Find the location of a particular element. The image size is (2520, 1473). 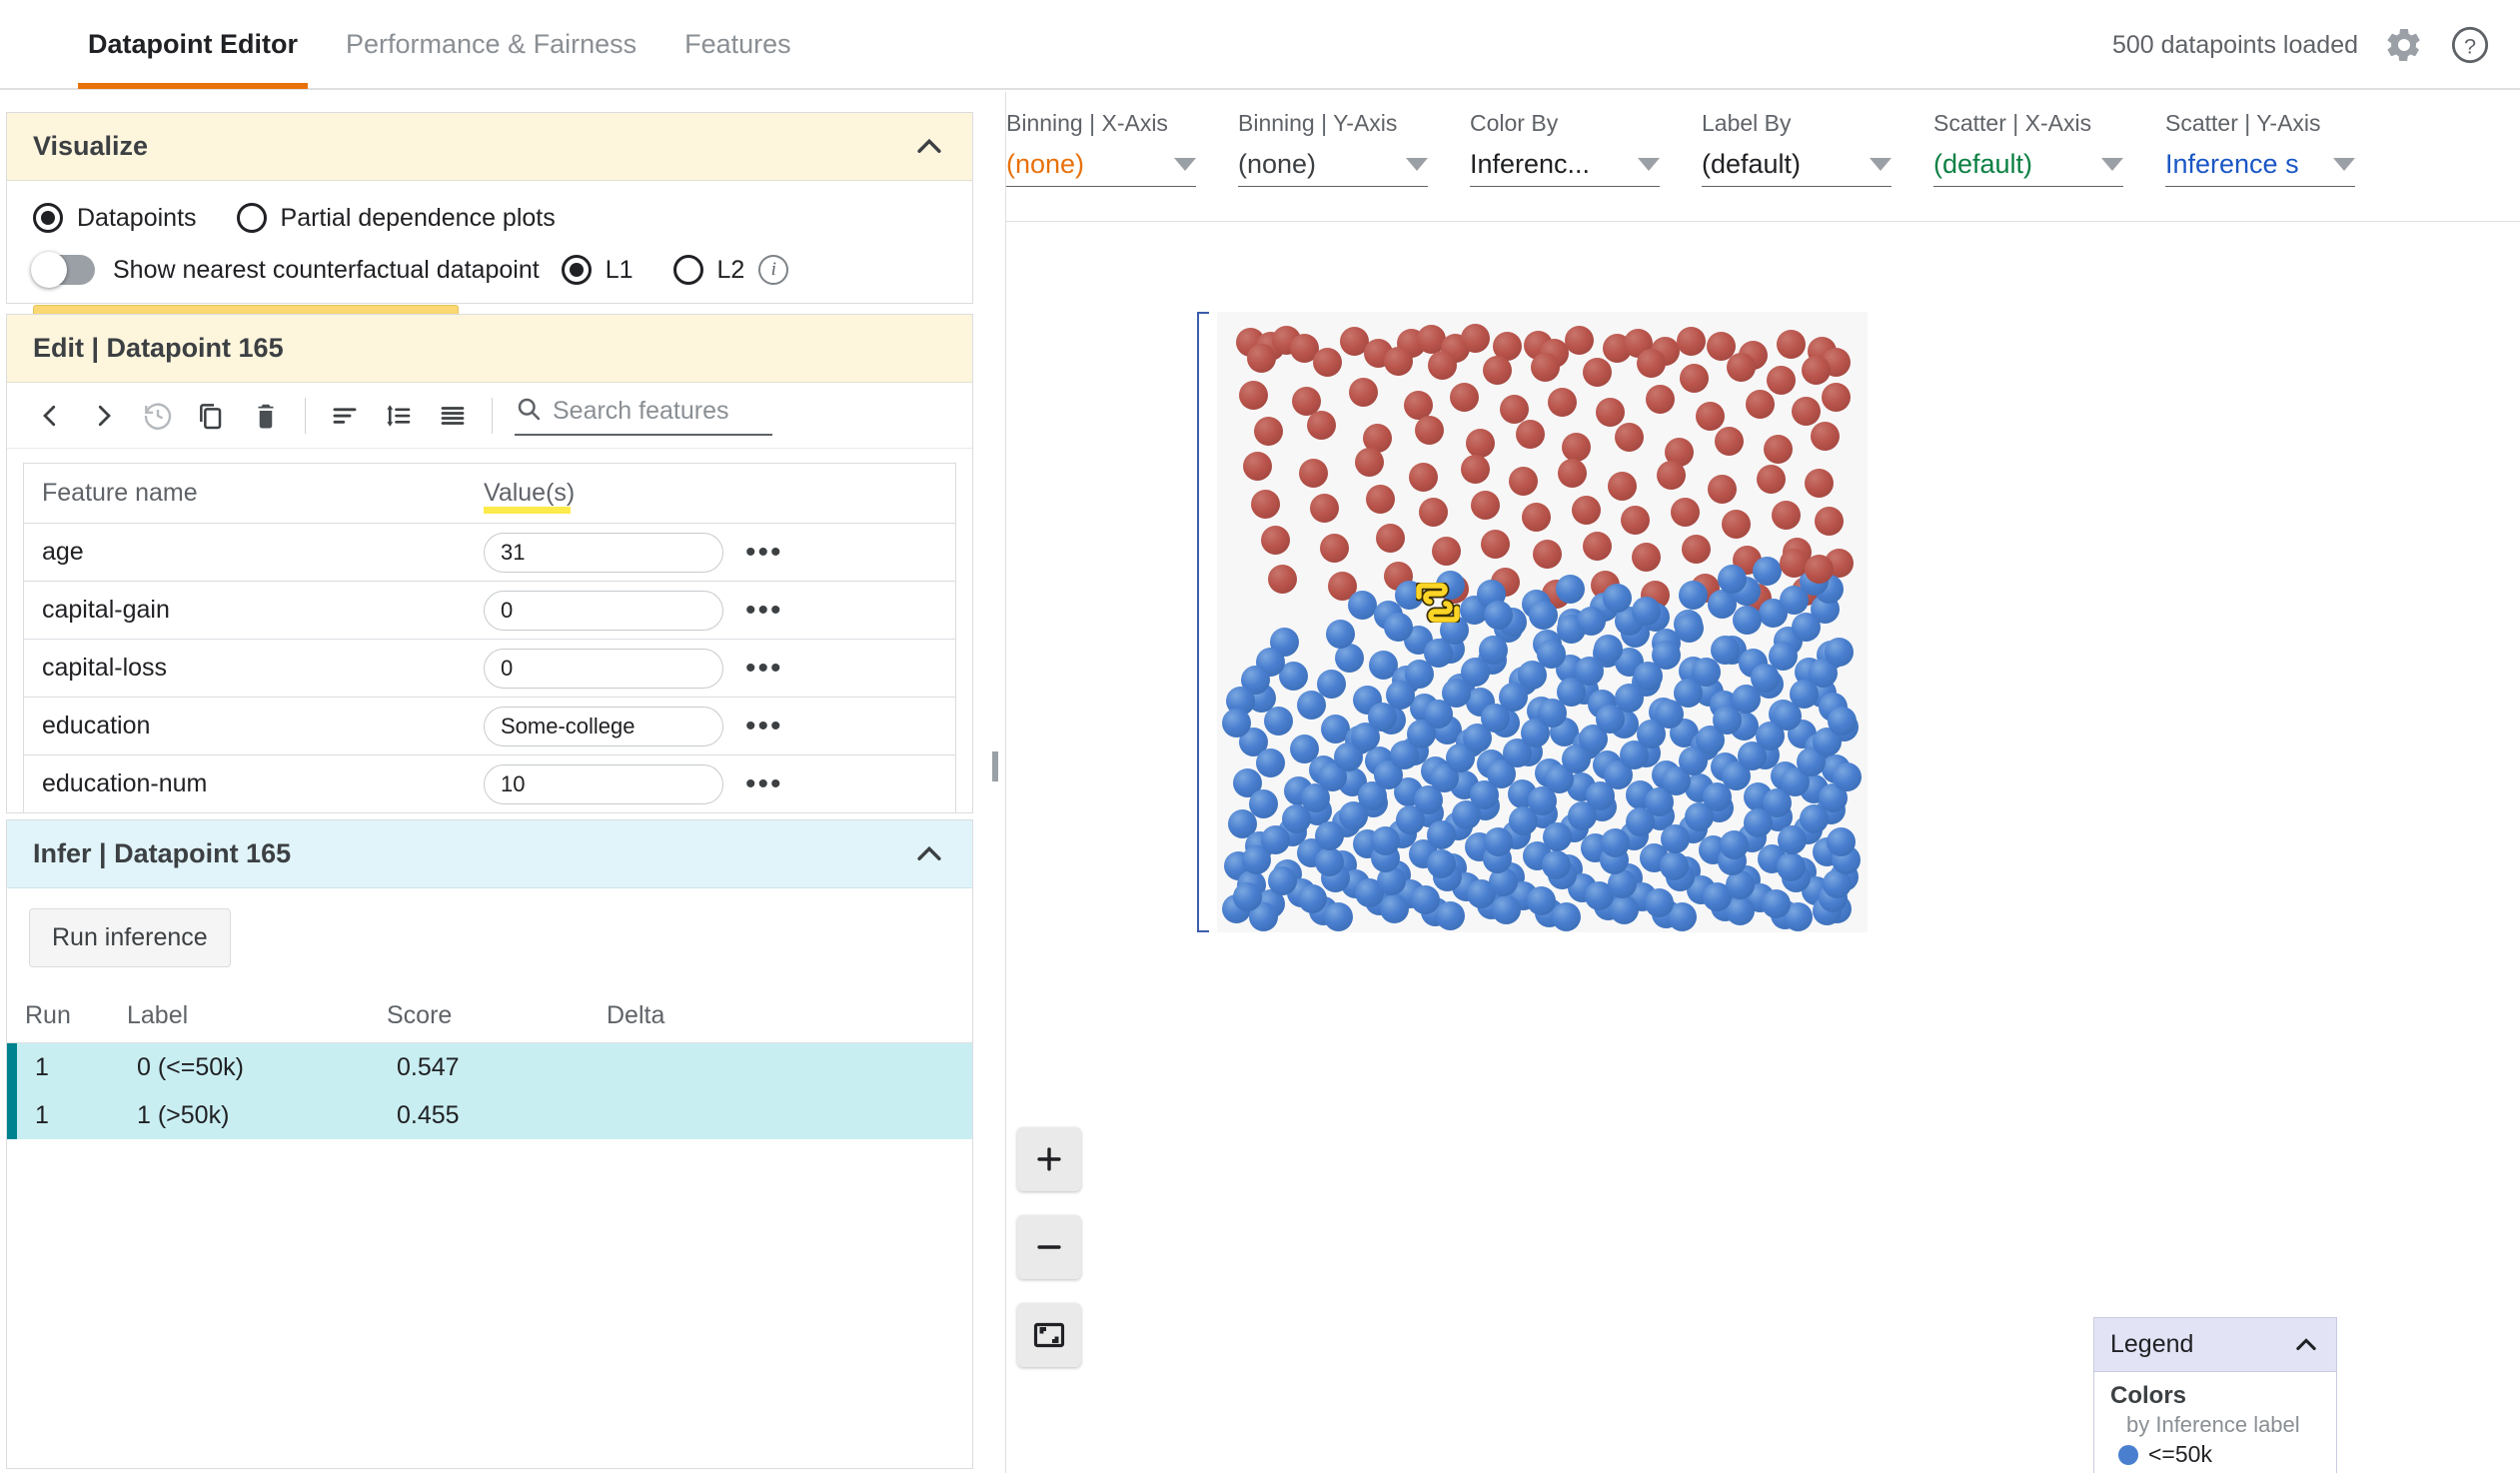

infer-header: Infer | Datapoint 165 is located at coordinates (489, 854).